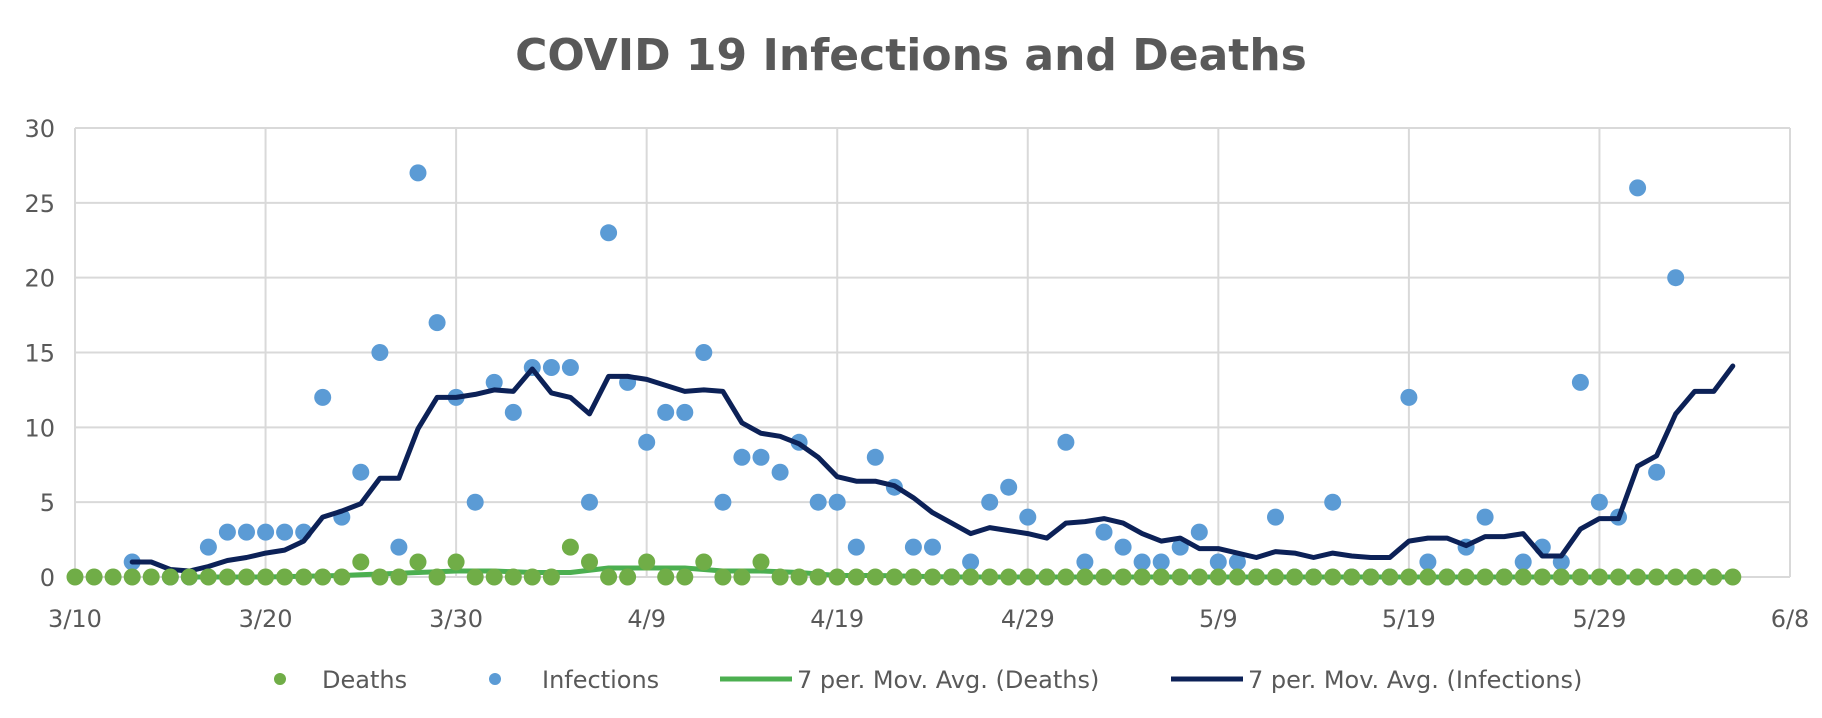 The image size is (1822, 718). What do you see at coordinates (1028, 619) in the screenshot?
I see `x-tick-label: 4/29` at bounding box center [1028, 619].